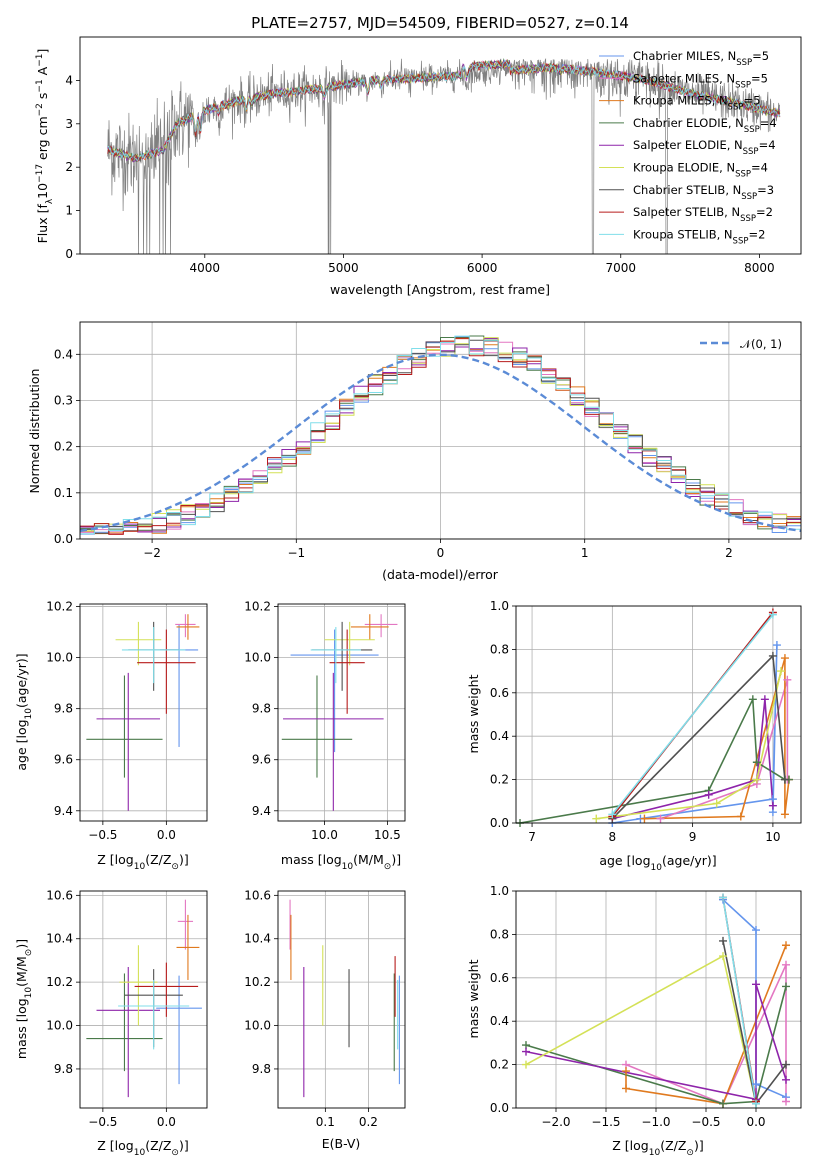 This screenshot has height=1170, width=819. Describe the element at coordinates (152, 553) in the screenshot. I see `x-tick-label: −2` at that location.